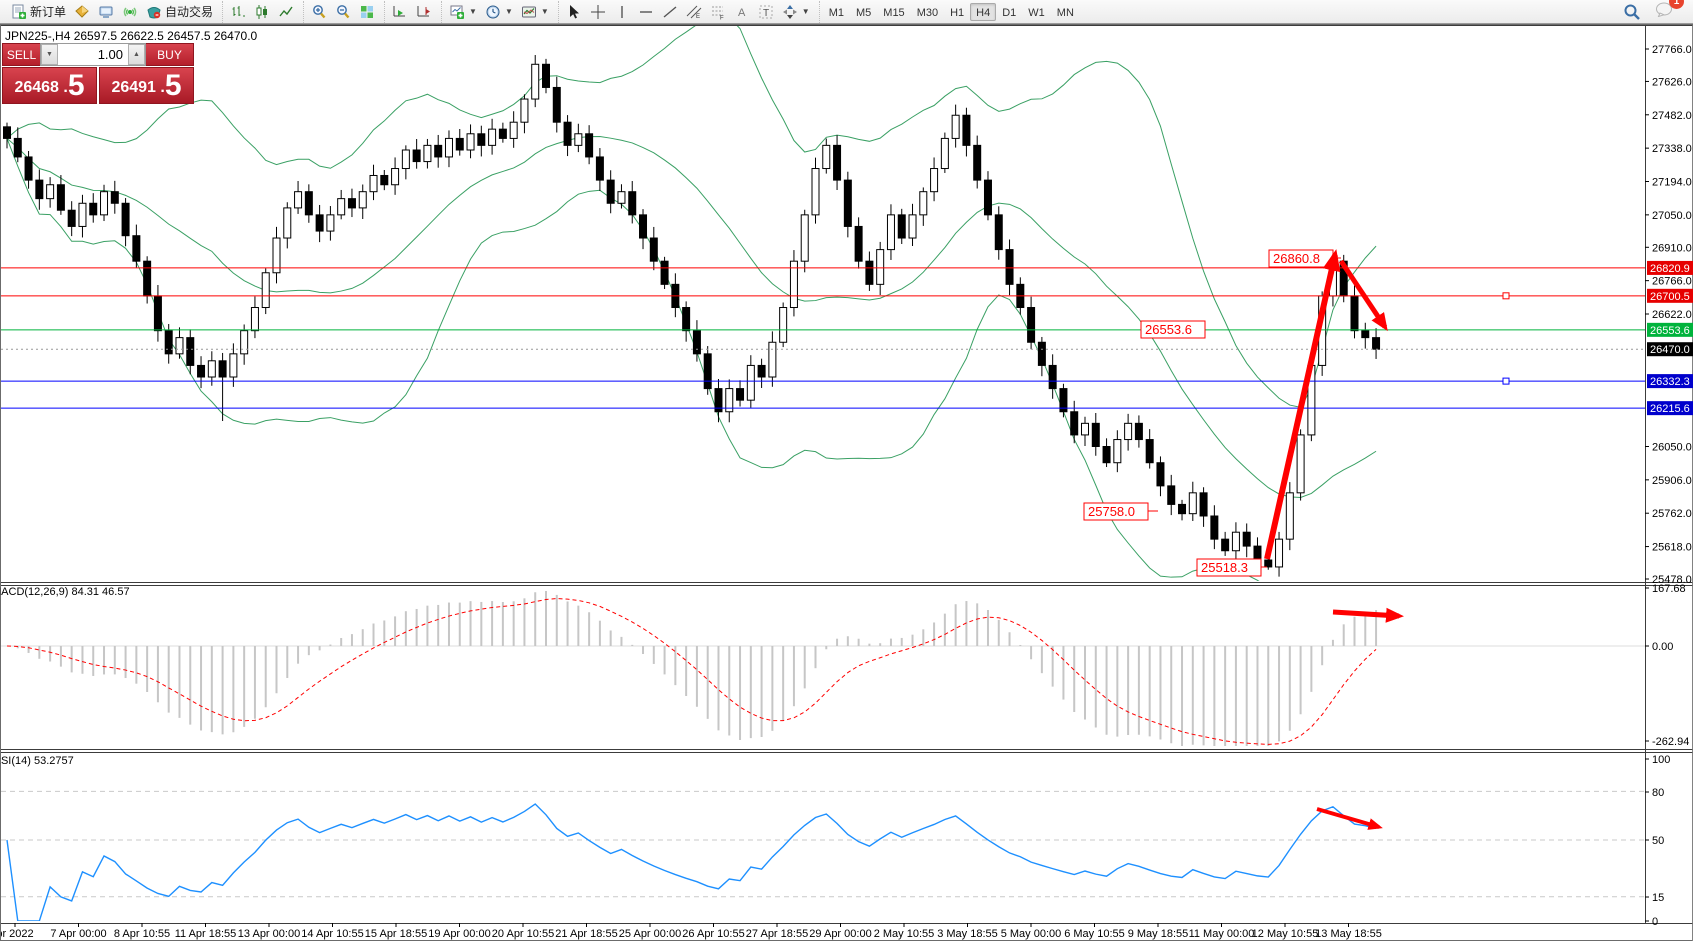  Describe the element at coordinates (93, 54) in the screenshot. I see `volume-stepper: ▼ 1.00 ▲` at that location.